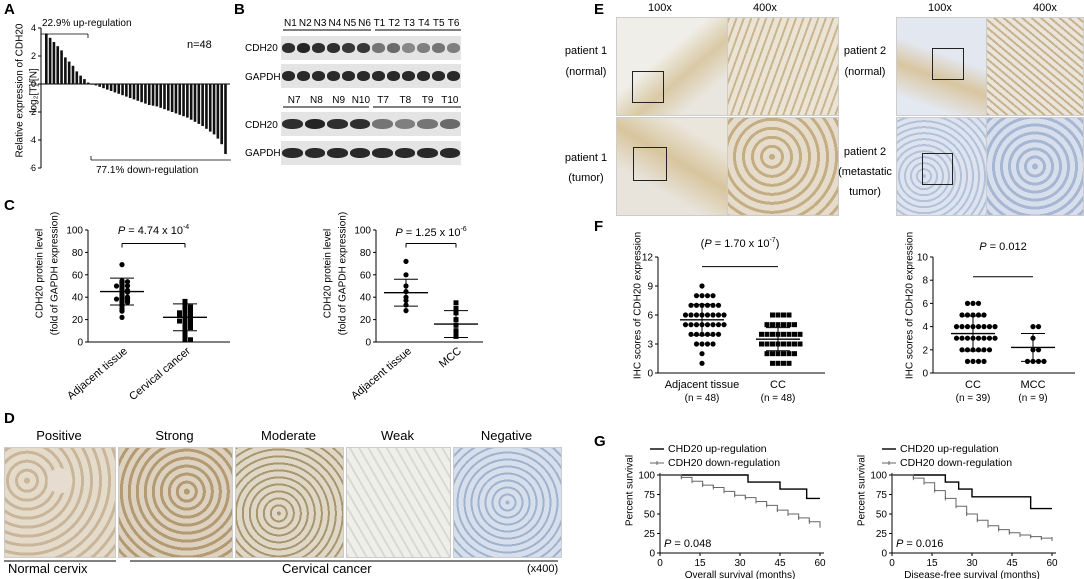  What do you see at coordinates (702, 398) in the screenshot?
I see `x-label-n: (n = 48)` at bounding box center [702, 398].